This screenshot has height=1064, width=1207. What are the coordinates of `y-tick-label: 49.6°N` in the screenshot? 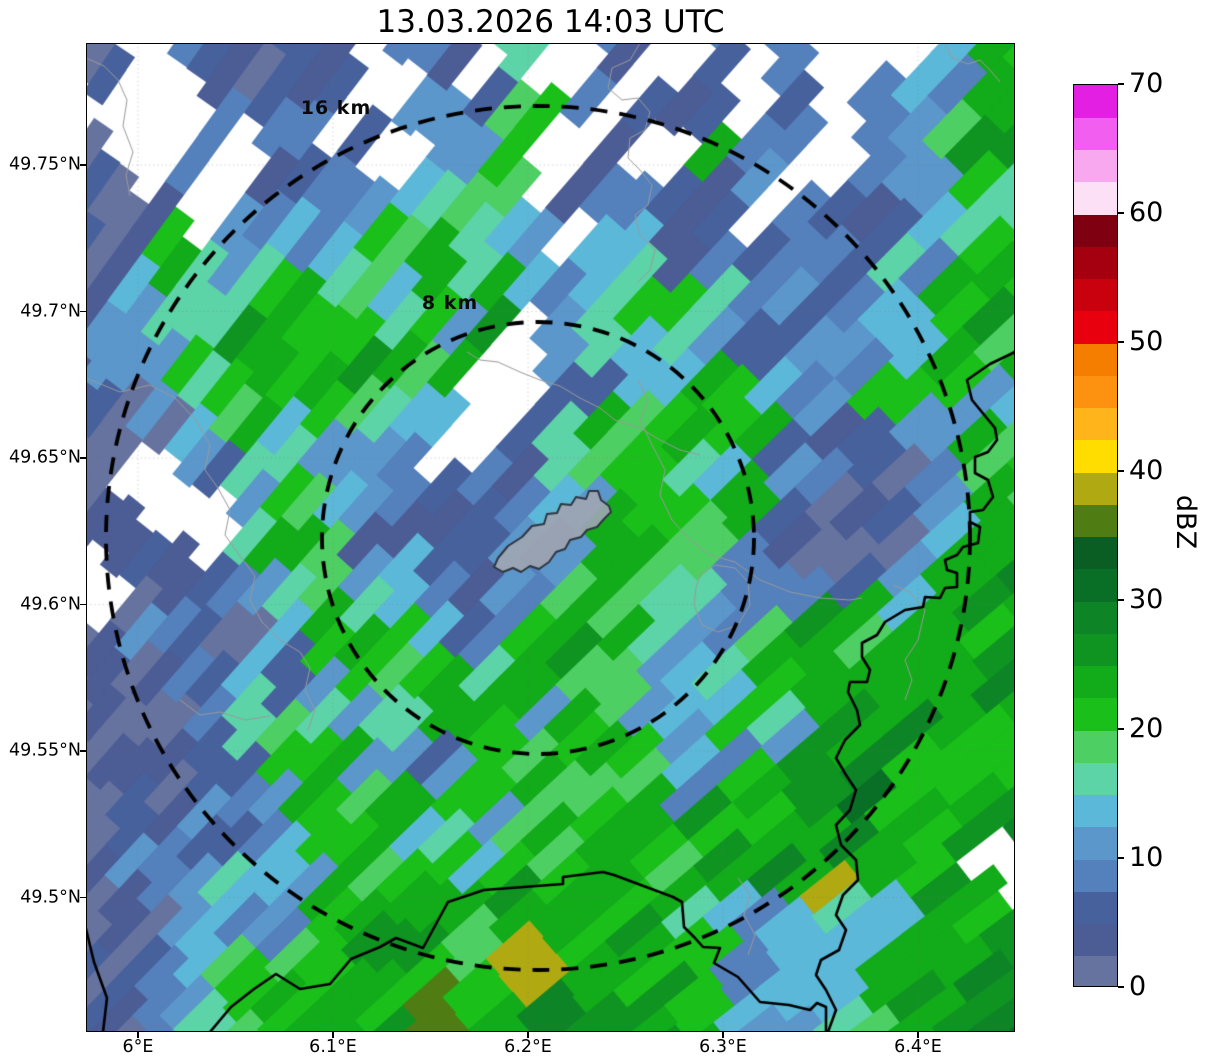 It's located at (50, 604).